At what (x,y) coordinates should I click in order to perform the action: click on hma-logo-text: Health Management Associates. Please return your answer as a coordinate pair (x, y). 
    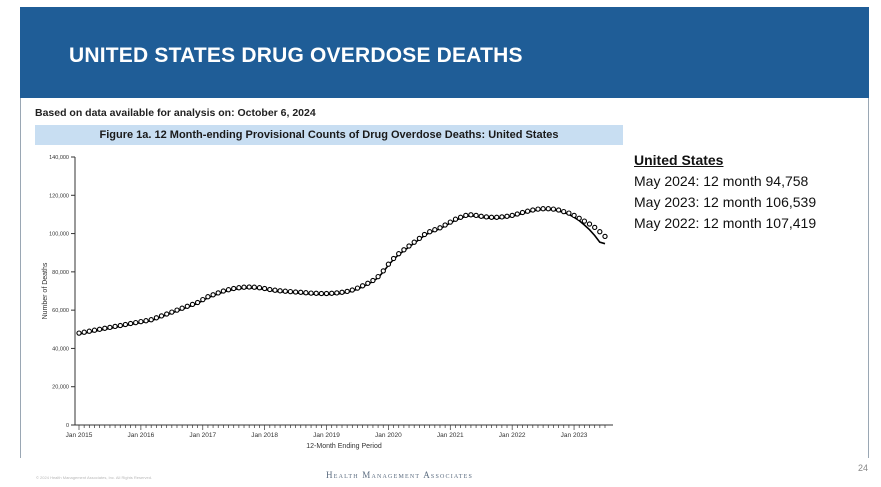
    Looking at the image, I should click on (400, 475).